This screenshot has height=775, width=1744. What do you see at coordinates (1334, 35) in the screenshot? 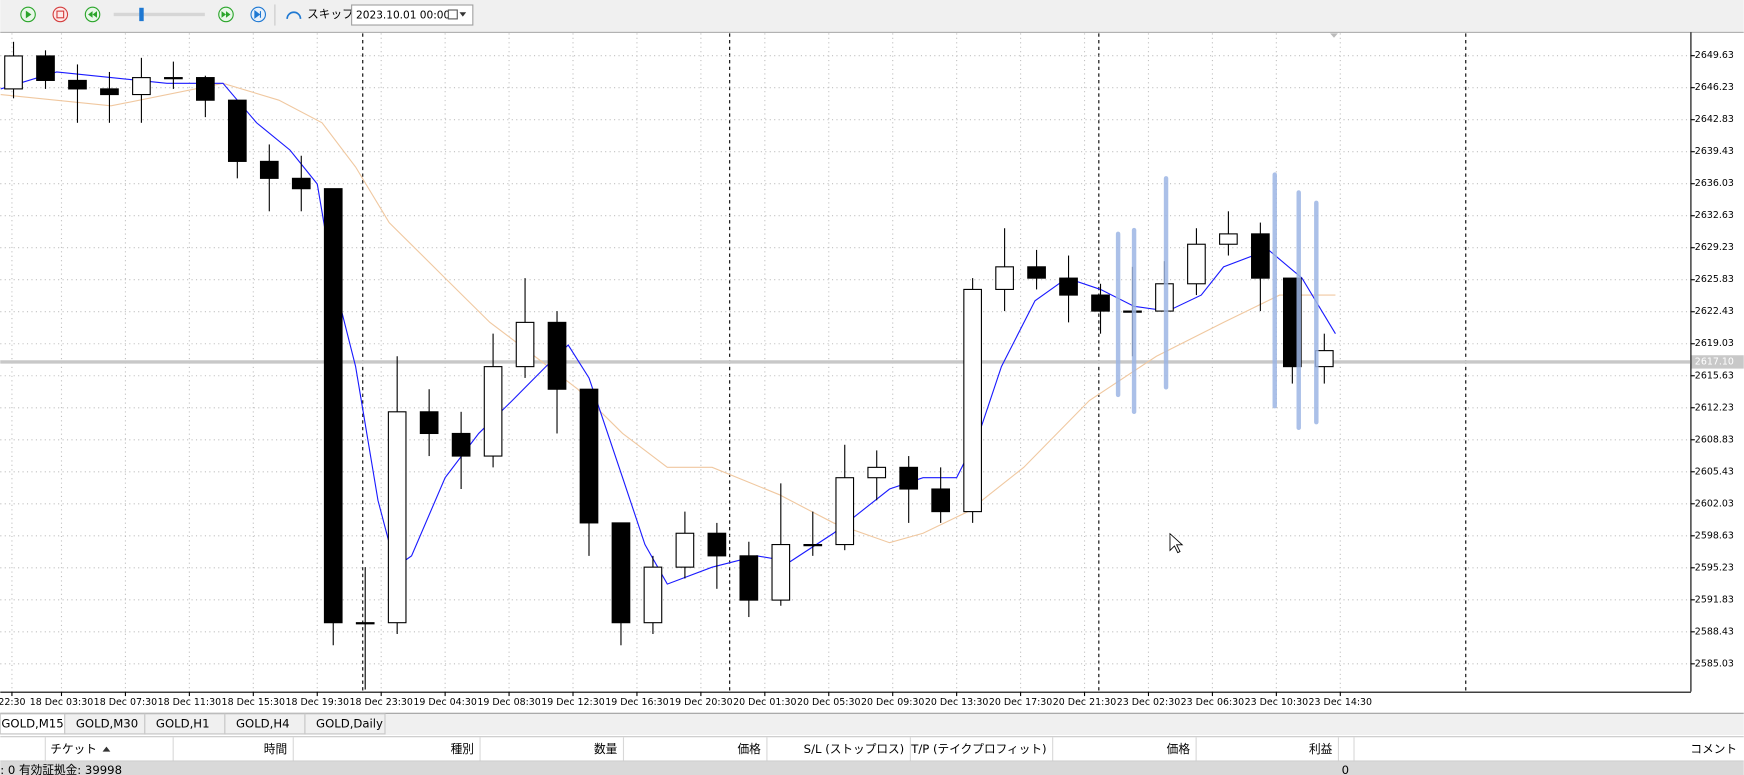
I see `chart-shift-marker` at bounding box center [1334, 35].